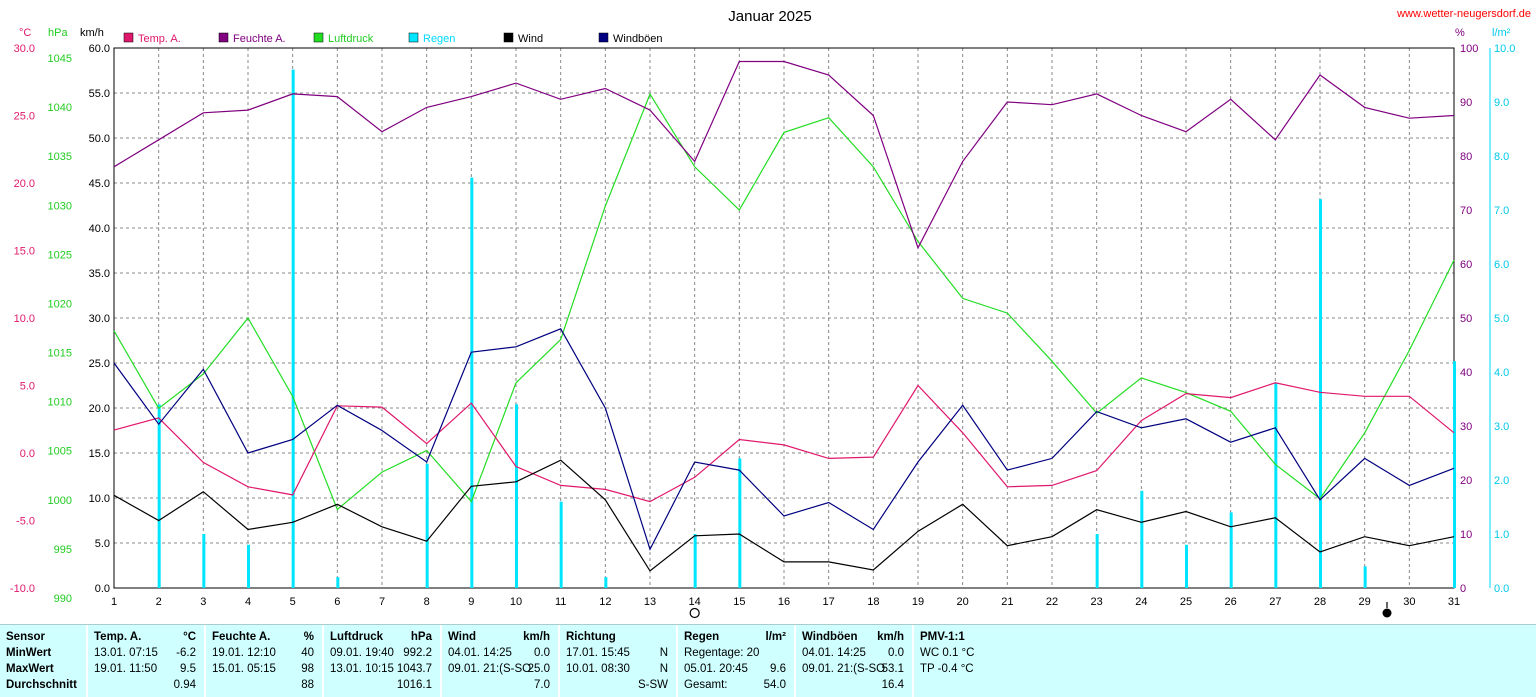 The height and width of the screenshot is (697, 1536). I want to click on x-tick-1: 1, so click(114, 602).